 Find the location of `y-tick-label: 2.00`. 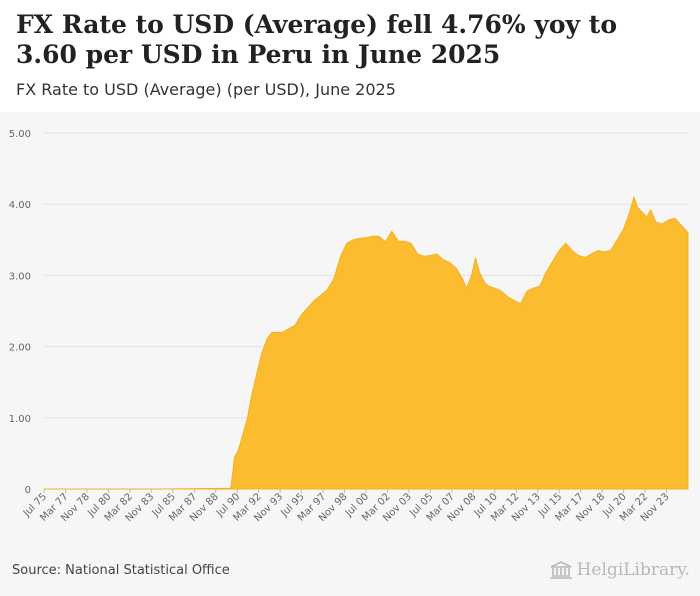

y-tick-label: 2.00 is located at coordinates (20, 348).